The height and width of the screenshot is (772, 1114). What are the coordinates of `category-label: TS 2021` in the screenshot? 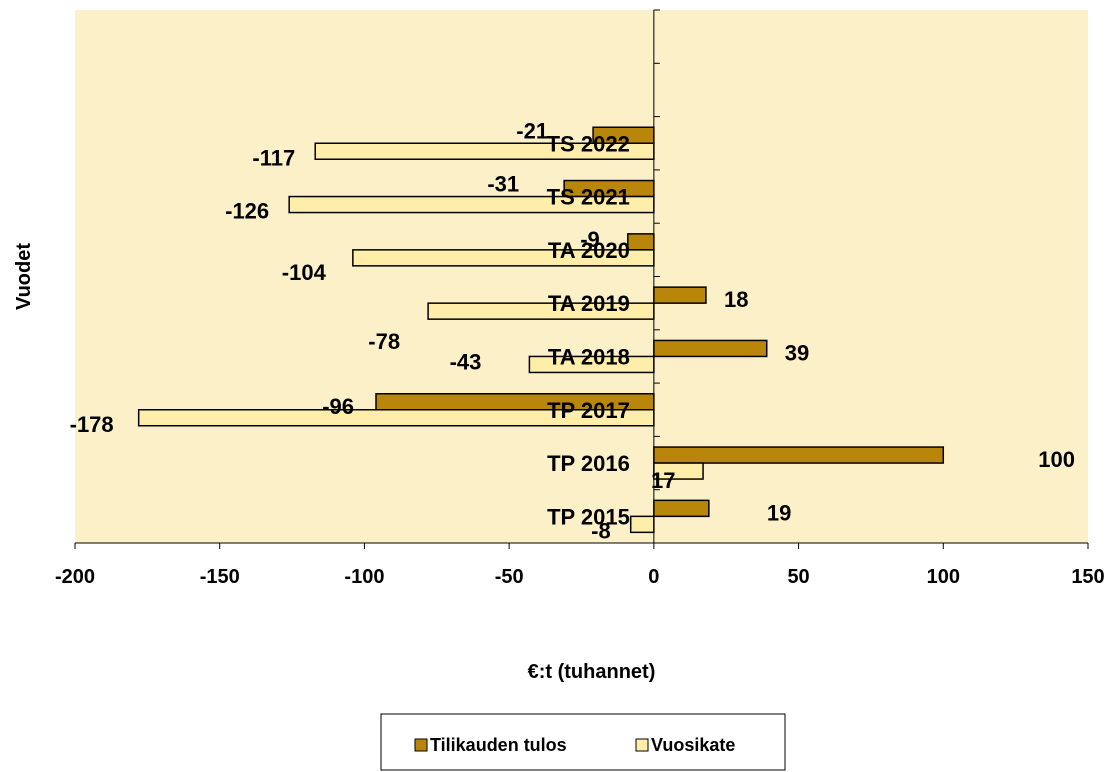 It's located at (588, 197).